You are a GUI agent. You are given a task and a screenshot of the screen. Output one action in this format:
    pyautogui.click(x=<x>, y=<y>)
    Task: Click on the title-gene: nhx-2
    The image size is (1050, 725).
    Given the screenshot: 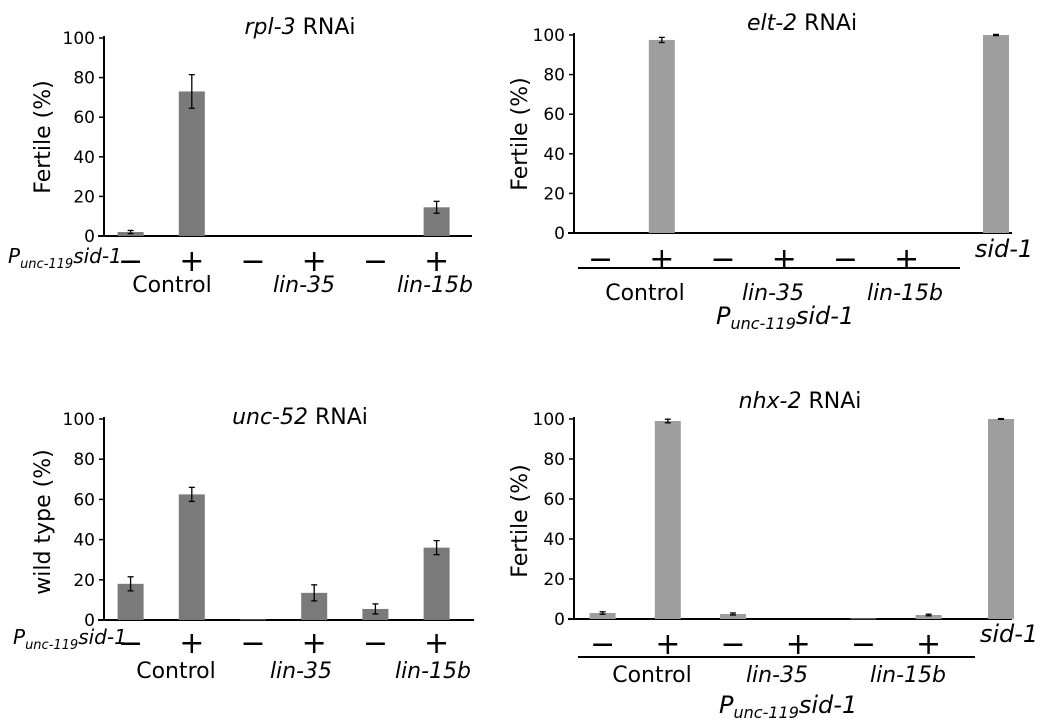 What is the action you would take?
    pyautogui.click(x=770, y=401)
    